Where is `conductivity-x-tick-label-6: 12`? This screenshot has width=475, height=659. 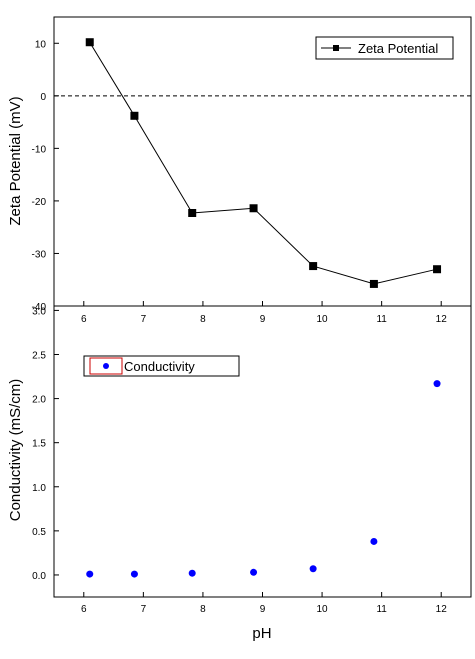 conductivity-x-tick-label-6: 12 is located at coordinates (442, 609).